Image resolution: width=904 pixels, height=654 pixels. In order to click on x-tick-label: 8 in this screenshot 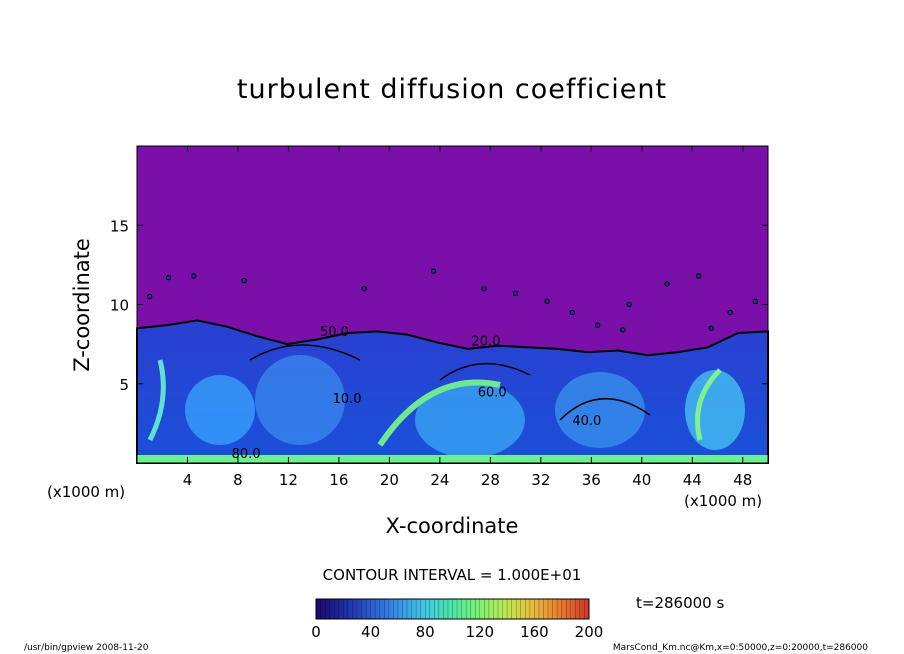, I will do `click(238, 480)`.